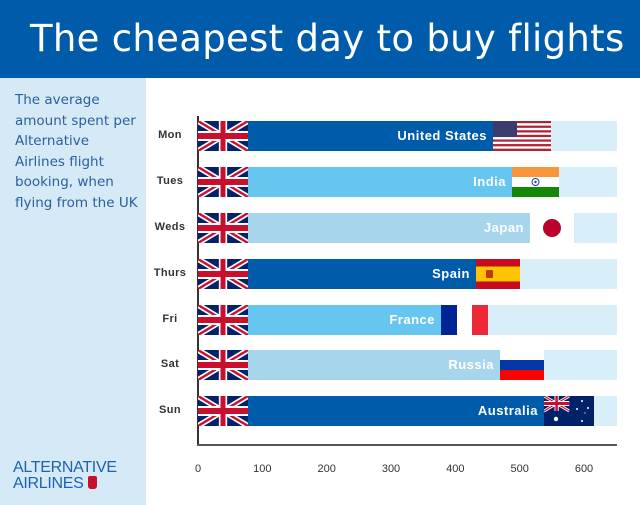 This screenshot has width=640, height=505. What do you see at coordinates (326, 469) in the screenshot?
I see `x-tick-label: 200` at bounding box center [326, 469].